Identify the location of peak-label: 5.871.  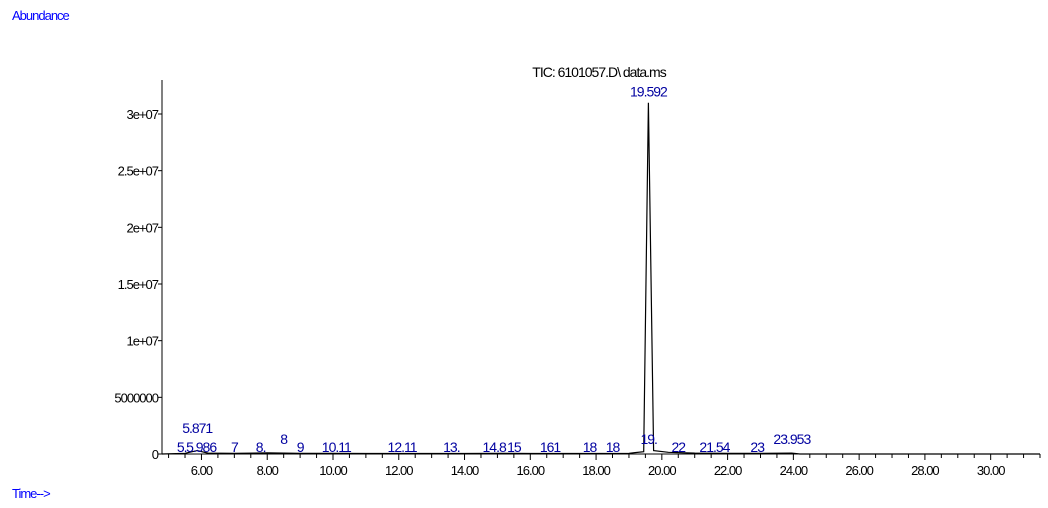
(197, 428).